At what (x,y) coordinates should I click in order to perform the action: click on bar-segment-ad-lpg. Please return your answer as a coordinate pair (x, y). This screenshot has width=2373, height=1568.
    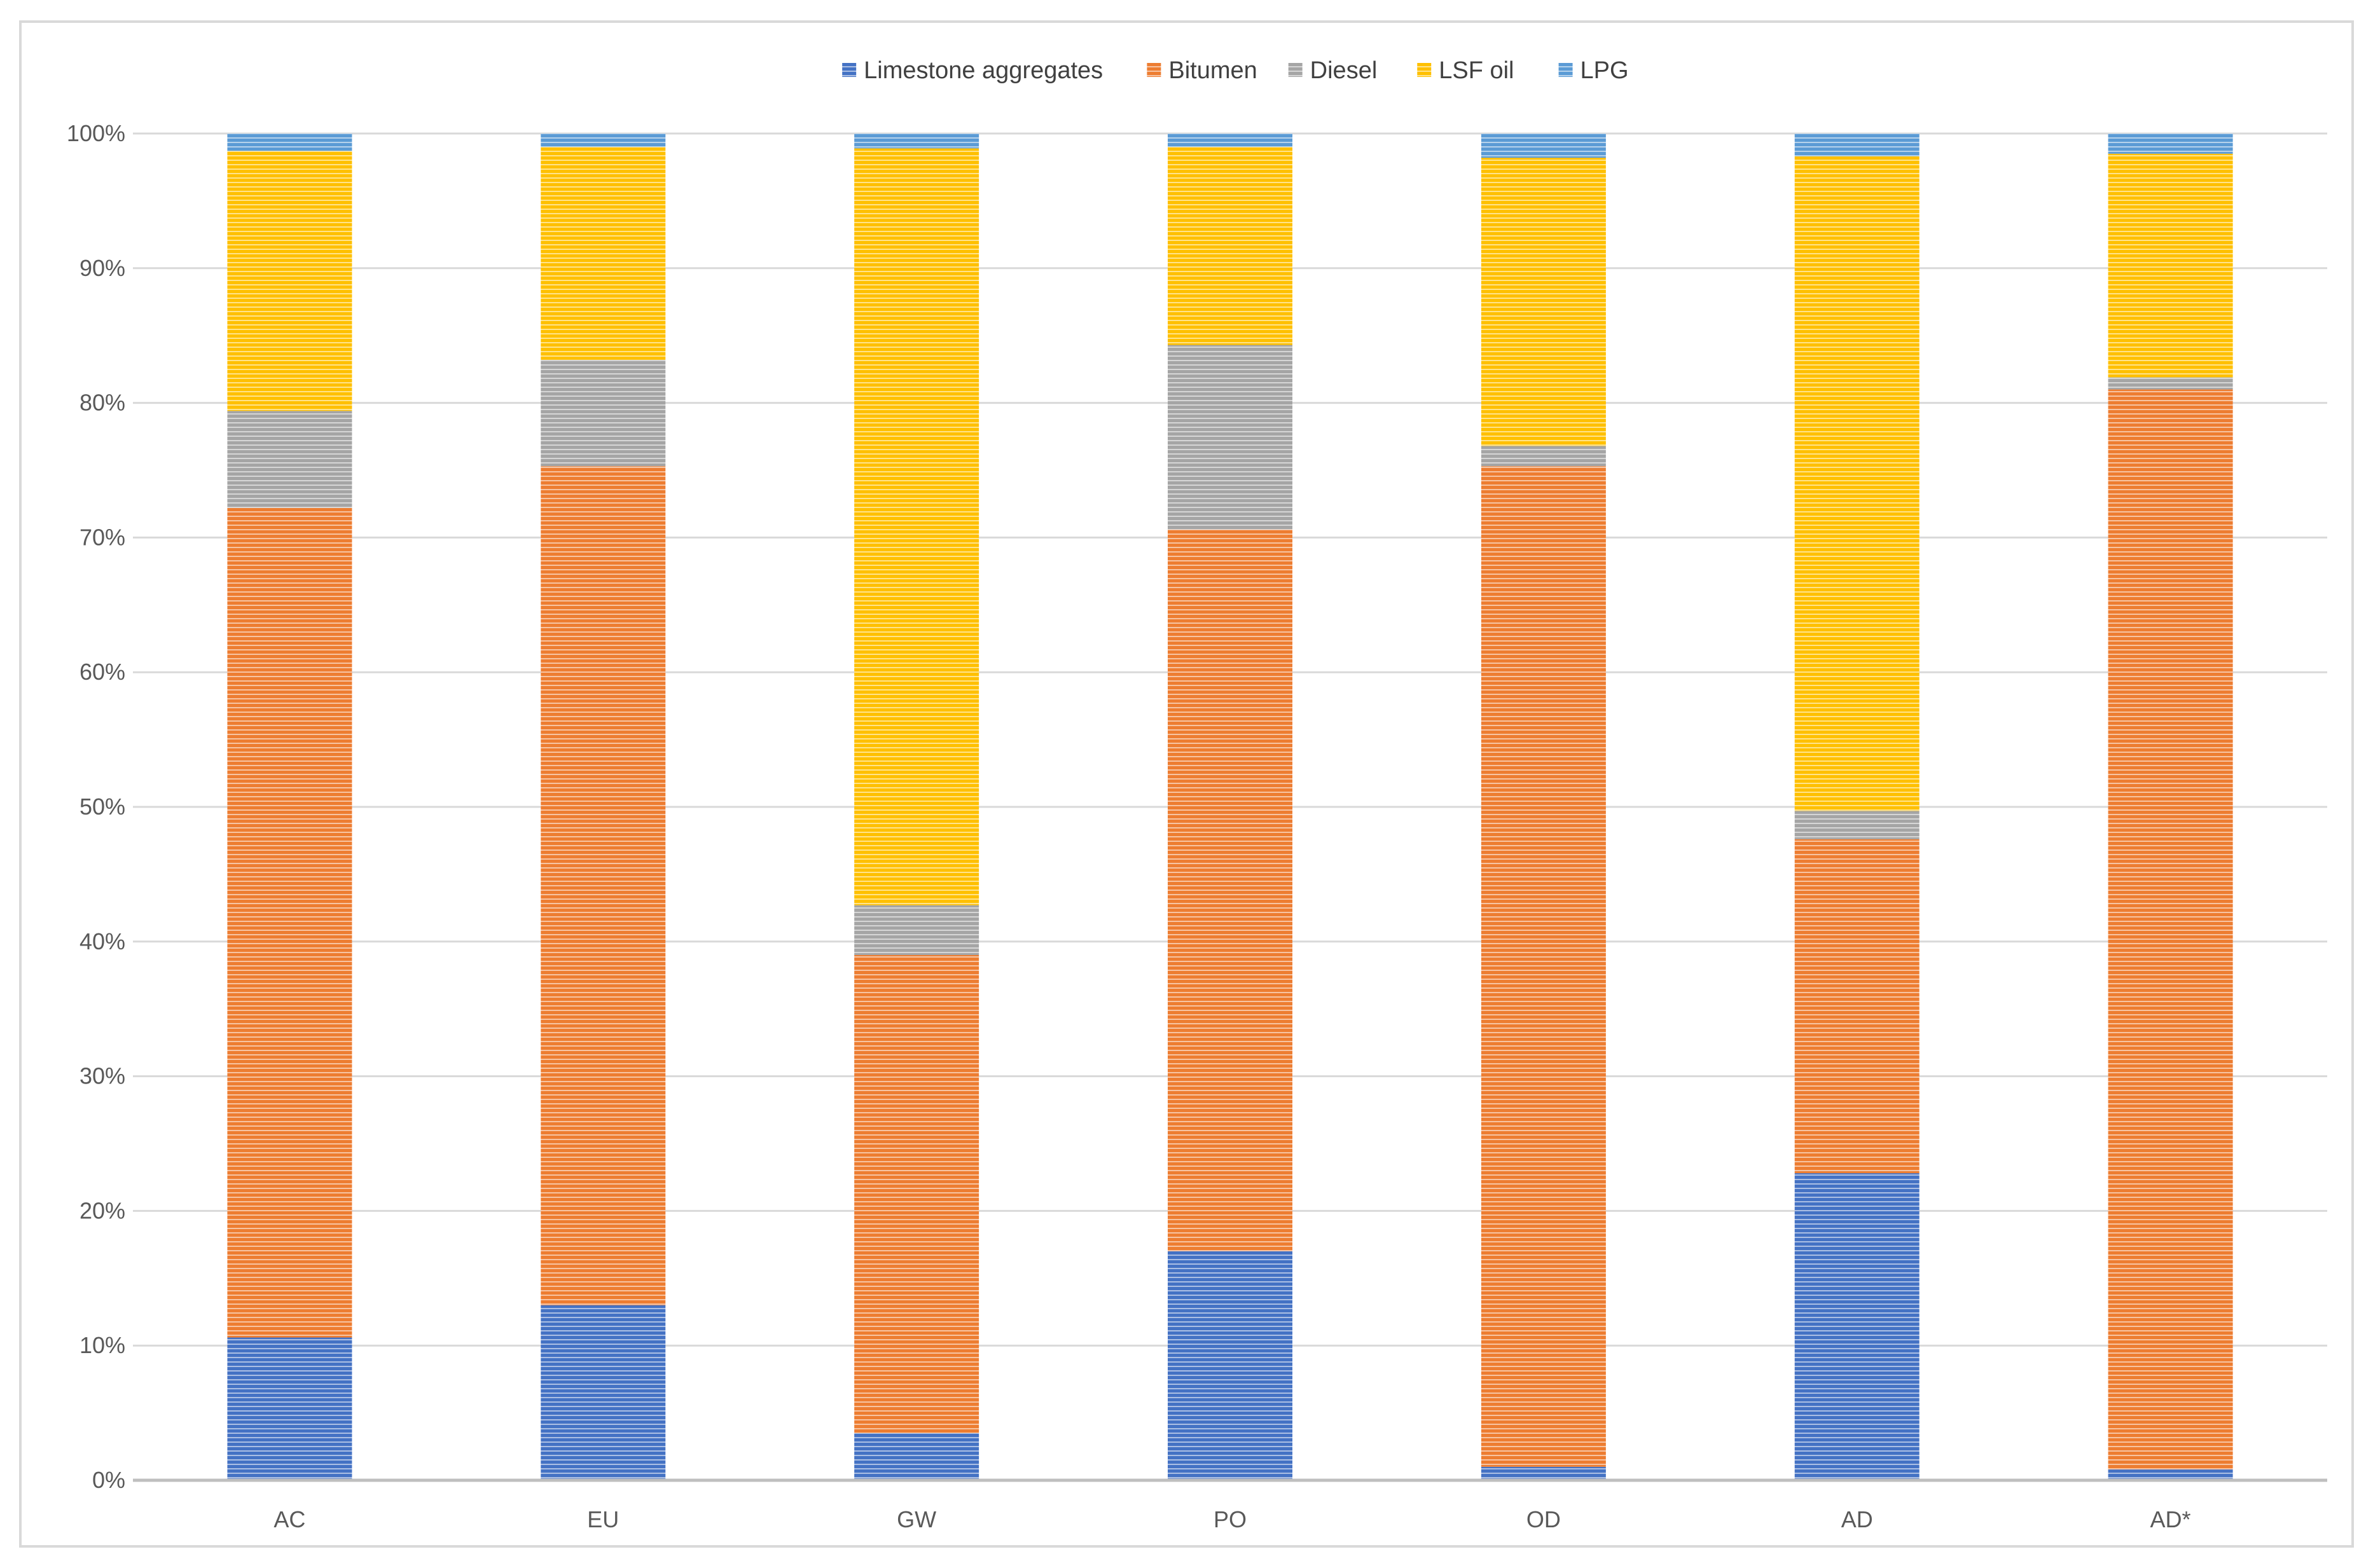
    Looking at the image, I should click on (1857, 145).